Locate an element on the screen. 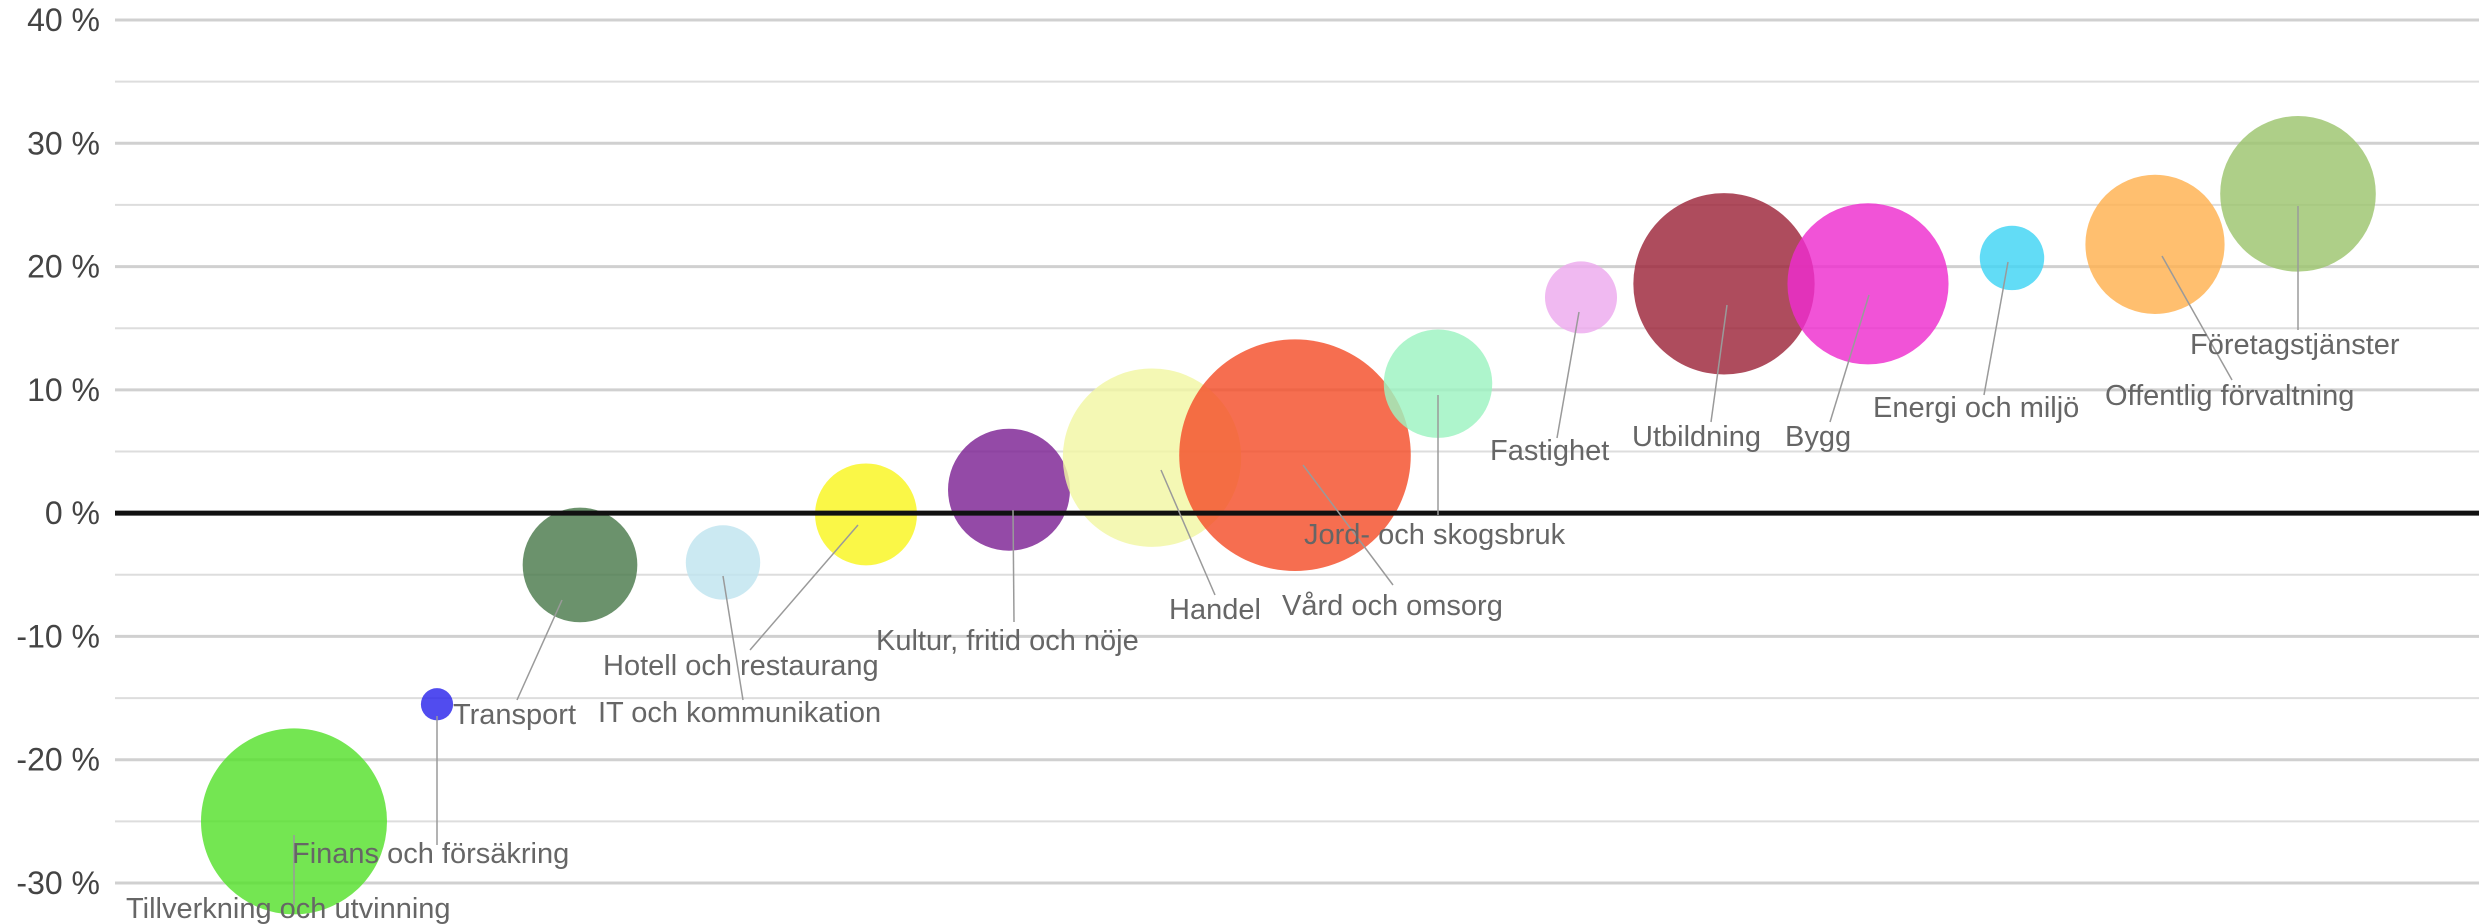  bubble-finans-och-forsakring is located at coordinates (437, 704).